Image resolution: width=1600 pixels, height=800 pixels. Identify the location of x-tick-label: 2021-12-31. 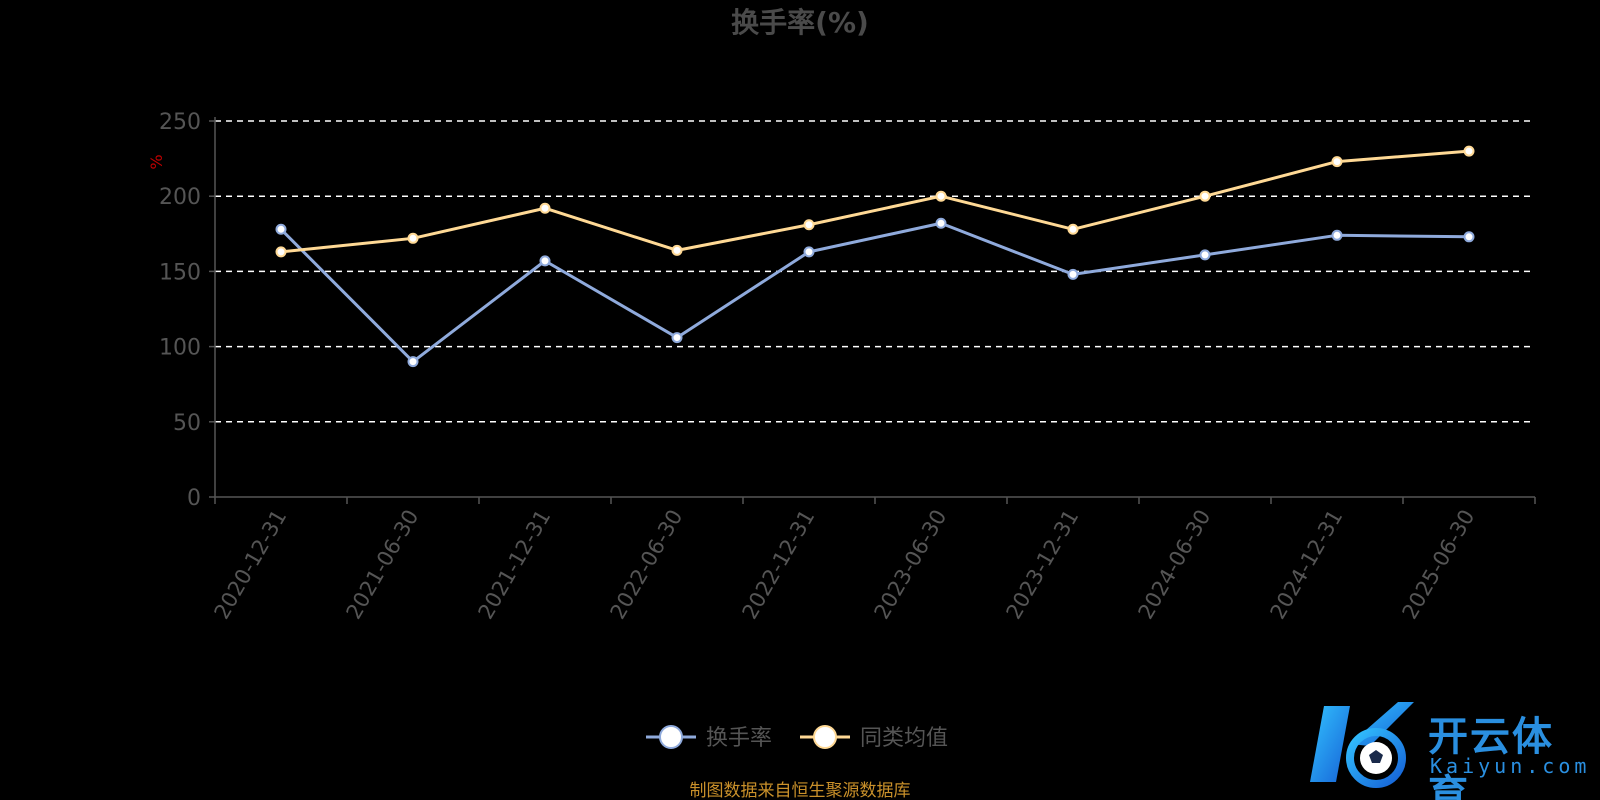
(515, 565).